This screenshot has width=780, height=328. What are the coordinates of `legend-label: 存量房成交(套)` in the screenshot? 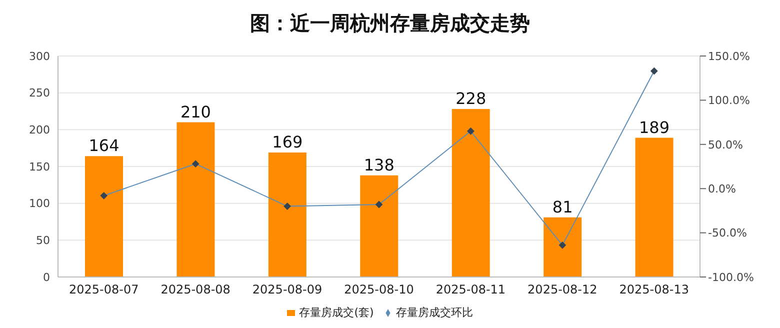 It's located at (336, 312).